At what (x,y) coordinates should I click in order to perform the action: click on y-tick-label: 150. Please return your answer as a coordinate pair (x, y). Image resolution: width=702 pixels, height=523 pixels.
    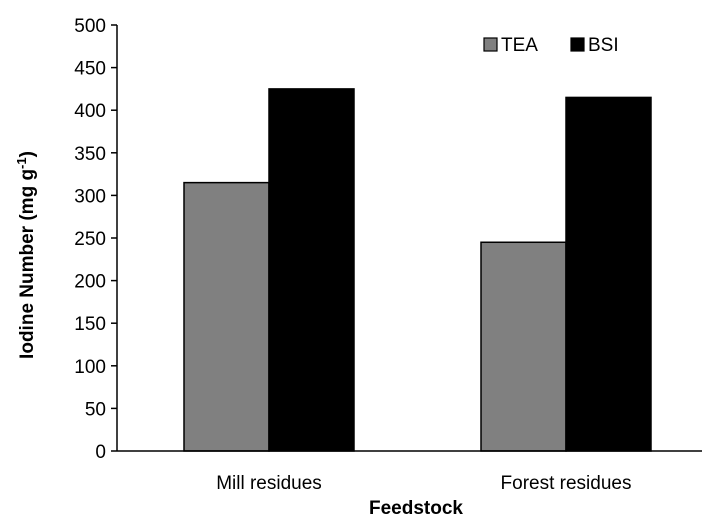
    Looking at the image, I should click on (90, 324).